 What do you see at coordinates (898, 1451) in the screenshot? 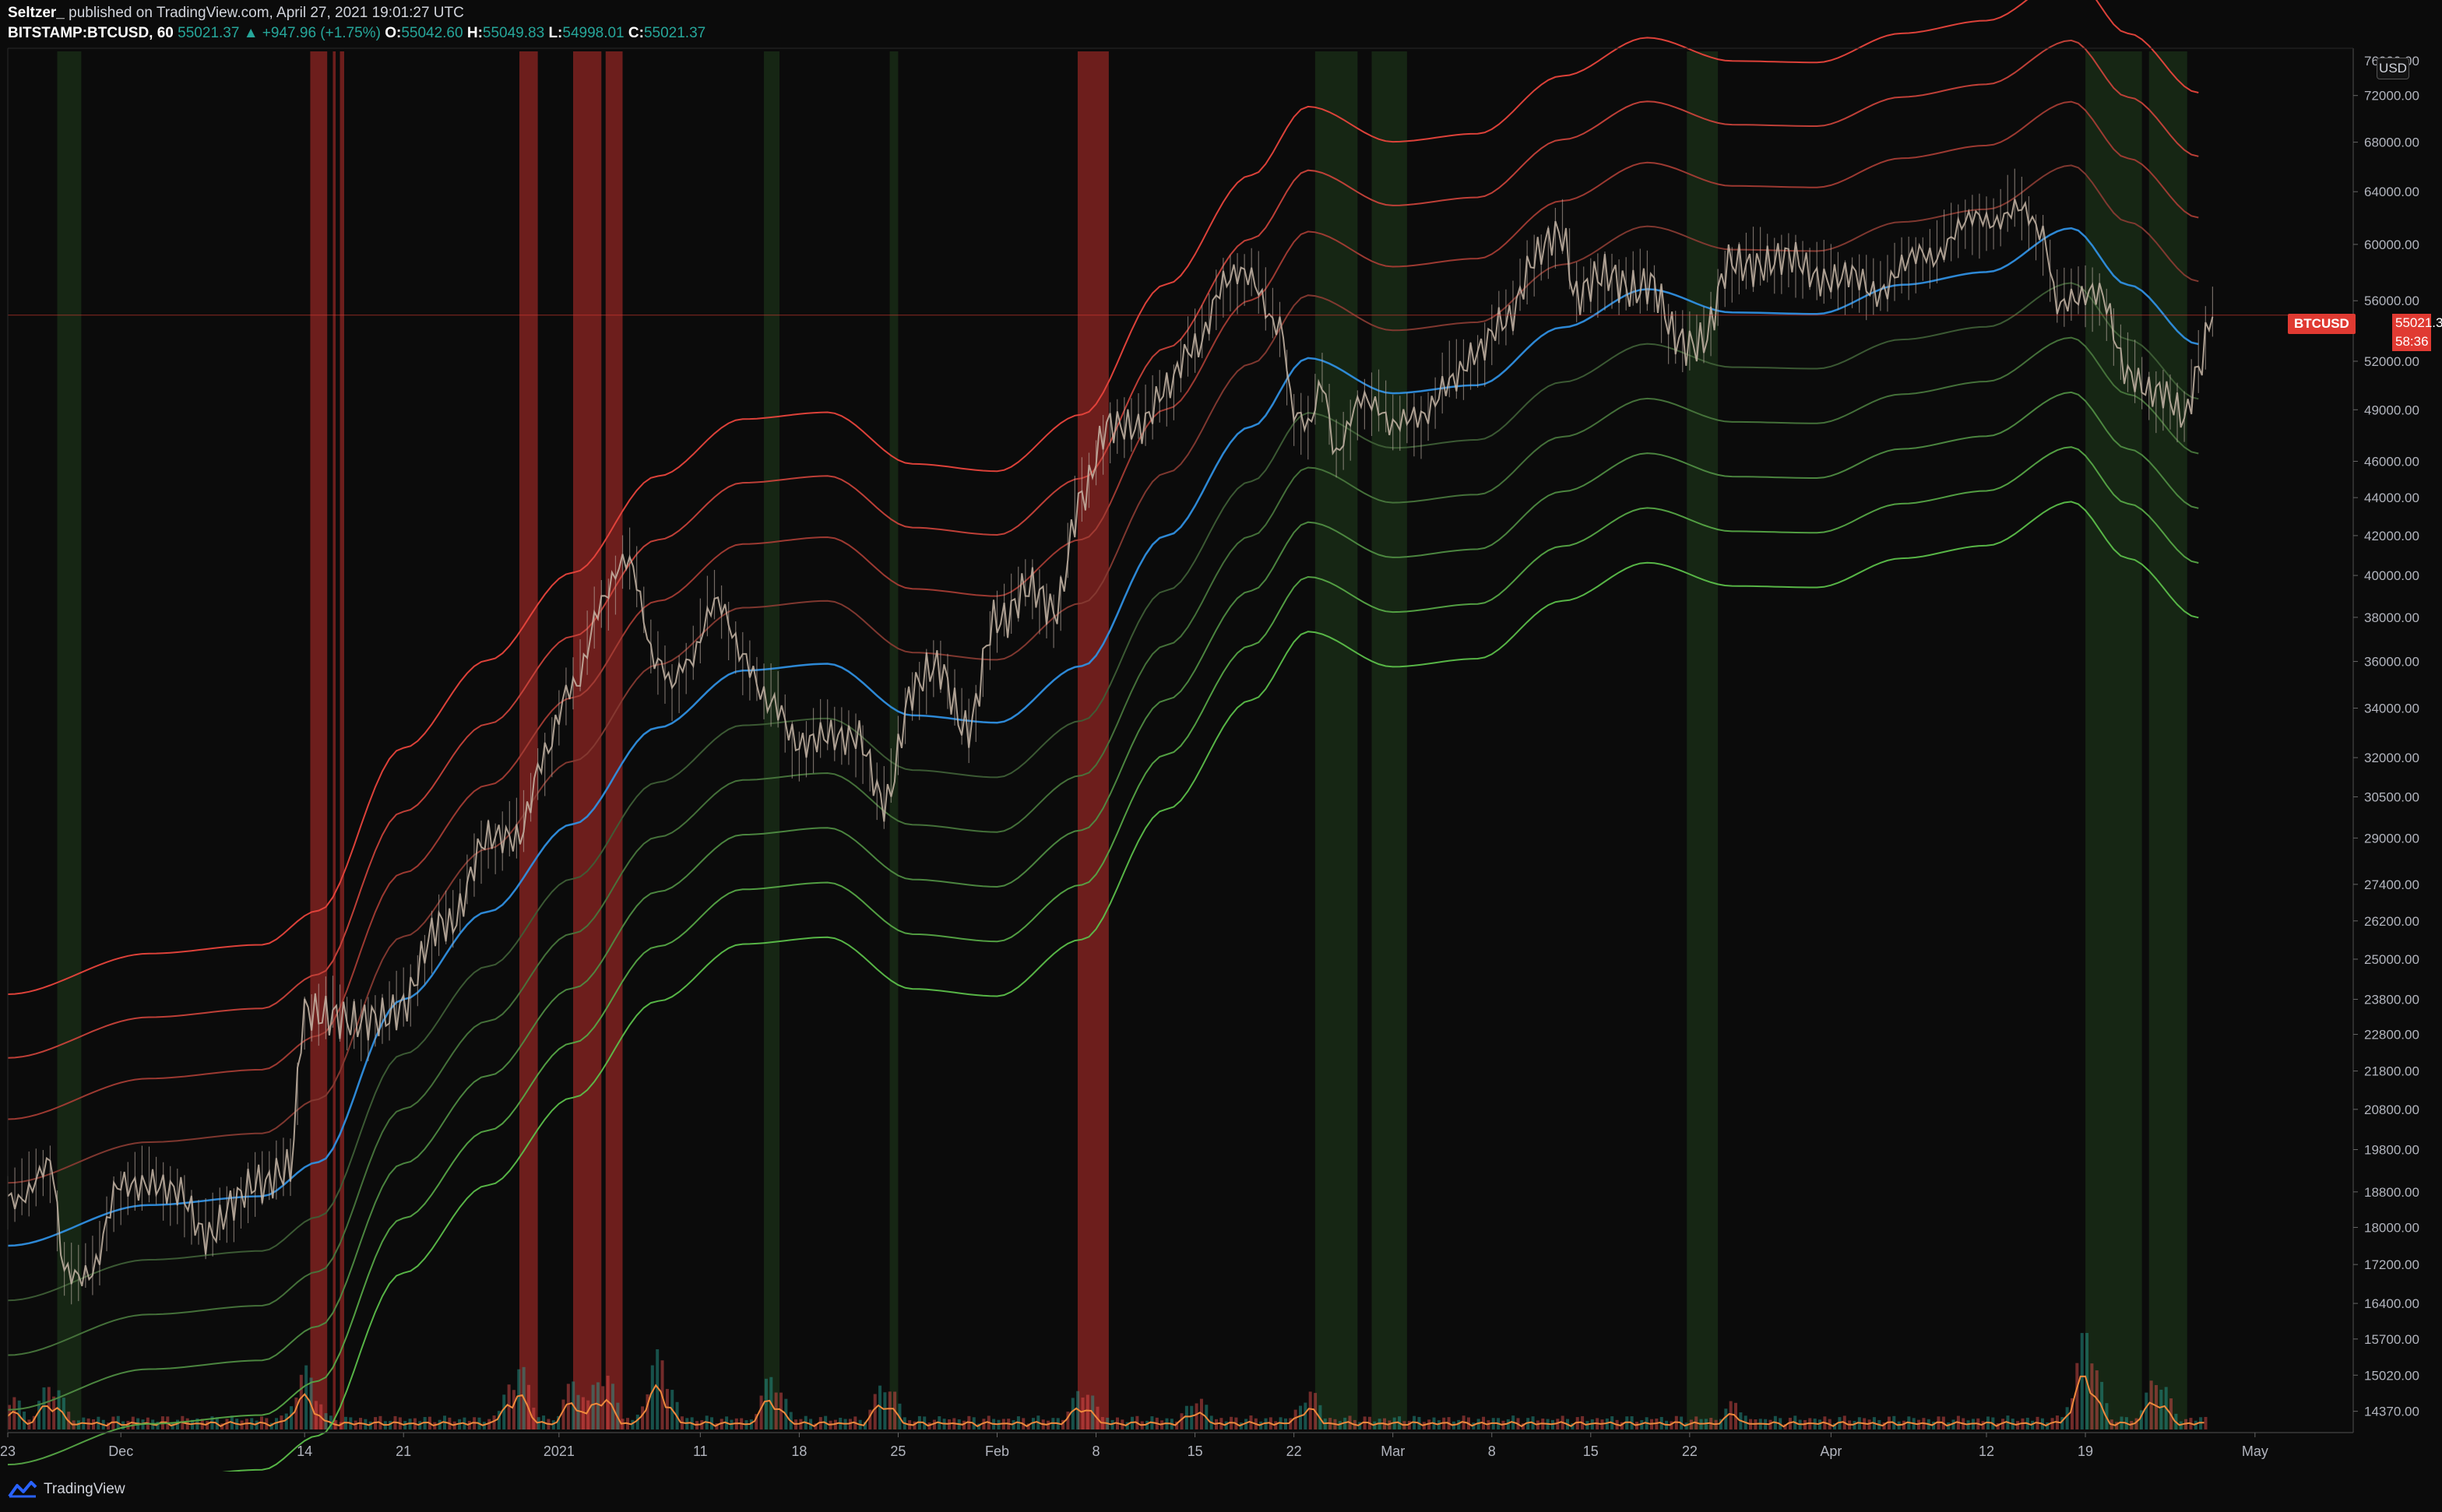
I see `x-tick-label: 25` at bounding box center [898, 1451].